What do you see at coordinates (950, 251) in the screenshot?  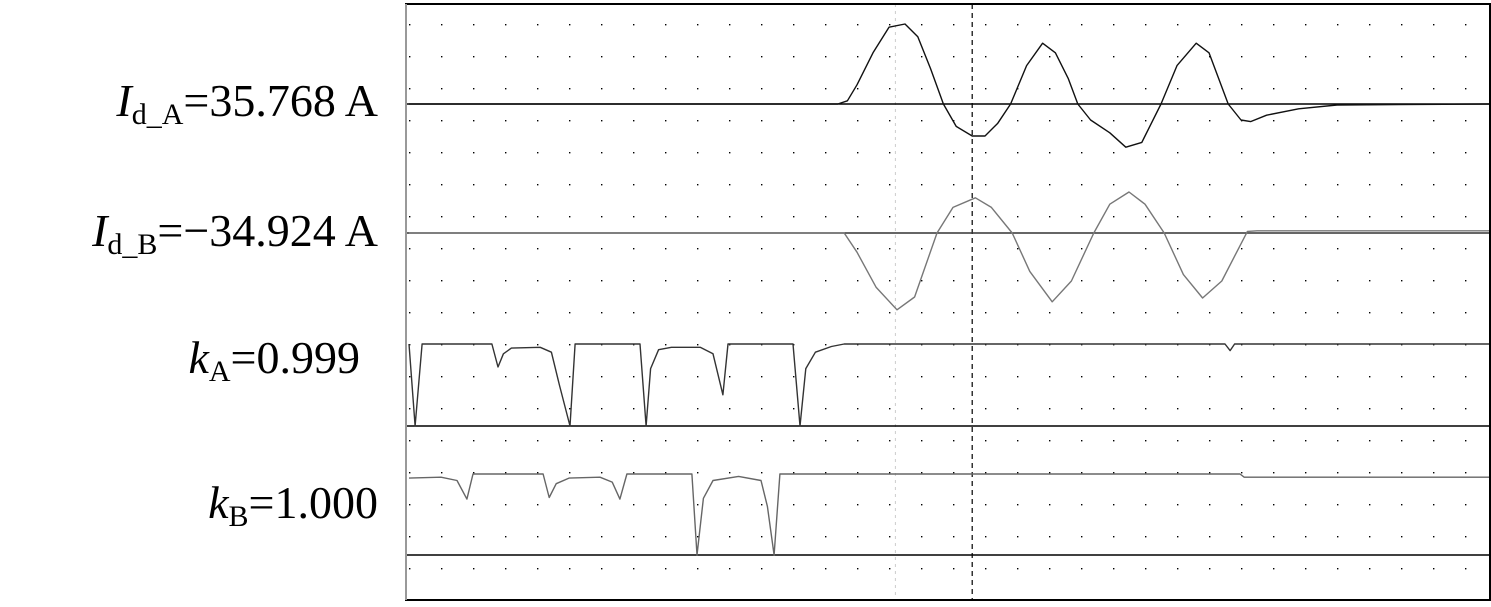 I see `trace-id-b` at bounding box center [950, 251].